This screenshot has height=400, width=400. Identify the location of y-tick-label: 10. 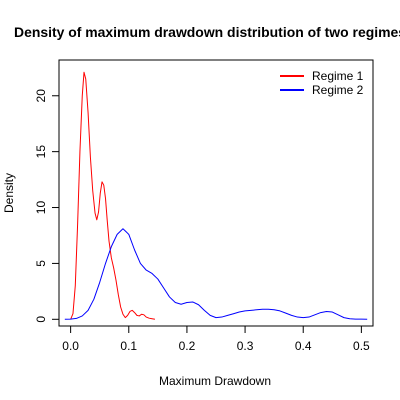
(41, 208).